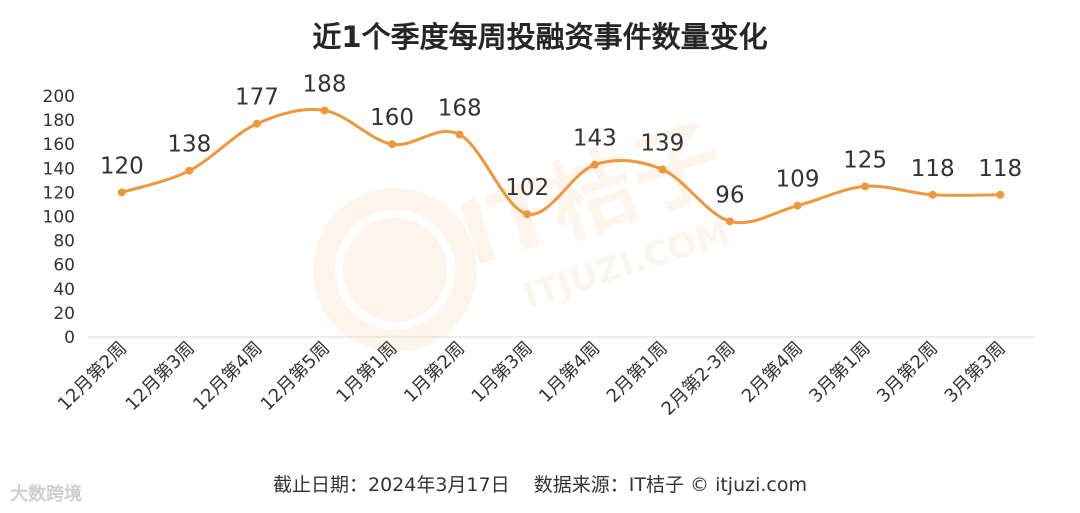 This screenshot has width=1080, height=513. What do you see at coordinates (527, 188) in the screenshot?
I see `data-label: 102` at bounding box center [527, 188].